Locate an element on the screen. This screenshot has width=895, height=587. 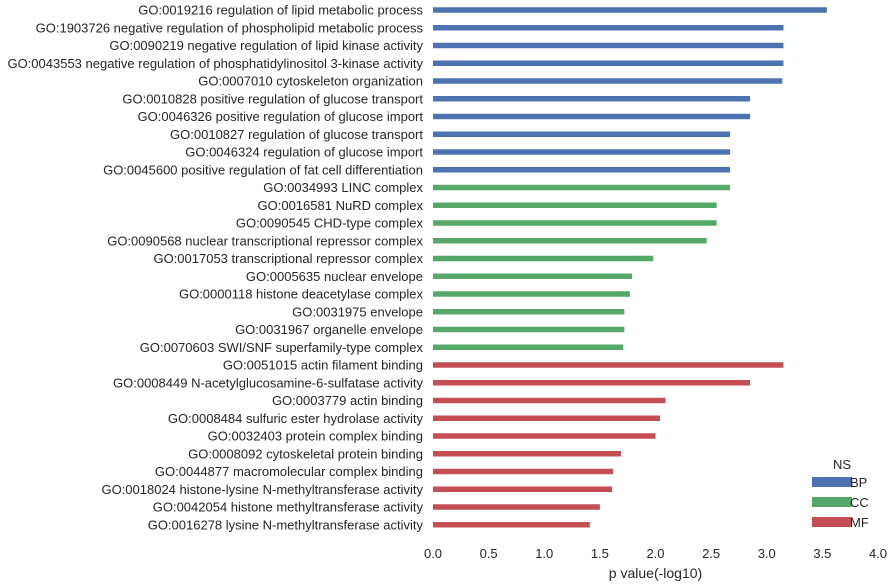
category-label: GO:0007010 cytoskeleton organization is located at coordinates (310, 81).